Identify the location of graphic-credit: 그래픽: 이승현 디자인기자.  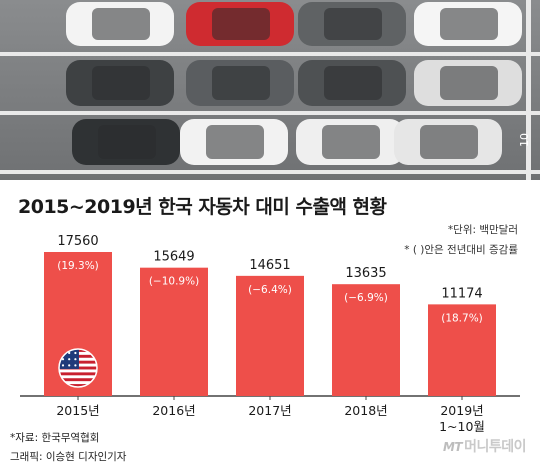
(68, 457).